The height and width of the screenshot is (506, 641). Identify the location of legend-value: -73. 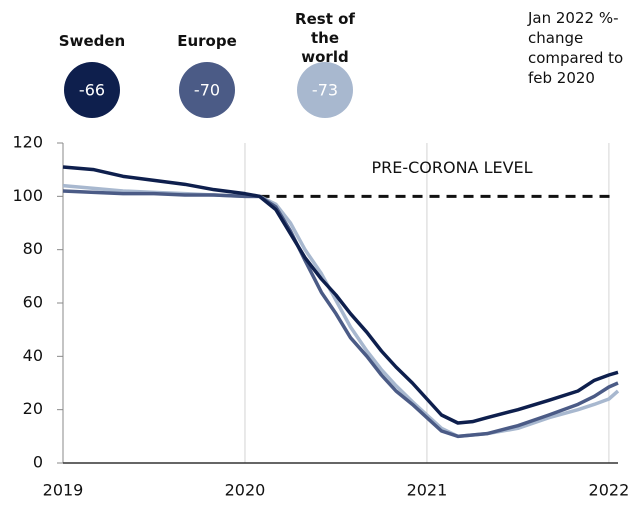
(325, 90).